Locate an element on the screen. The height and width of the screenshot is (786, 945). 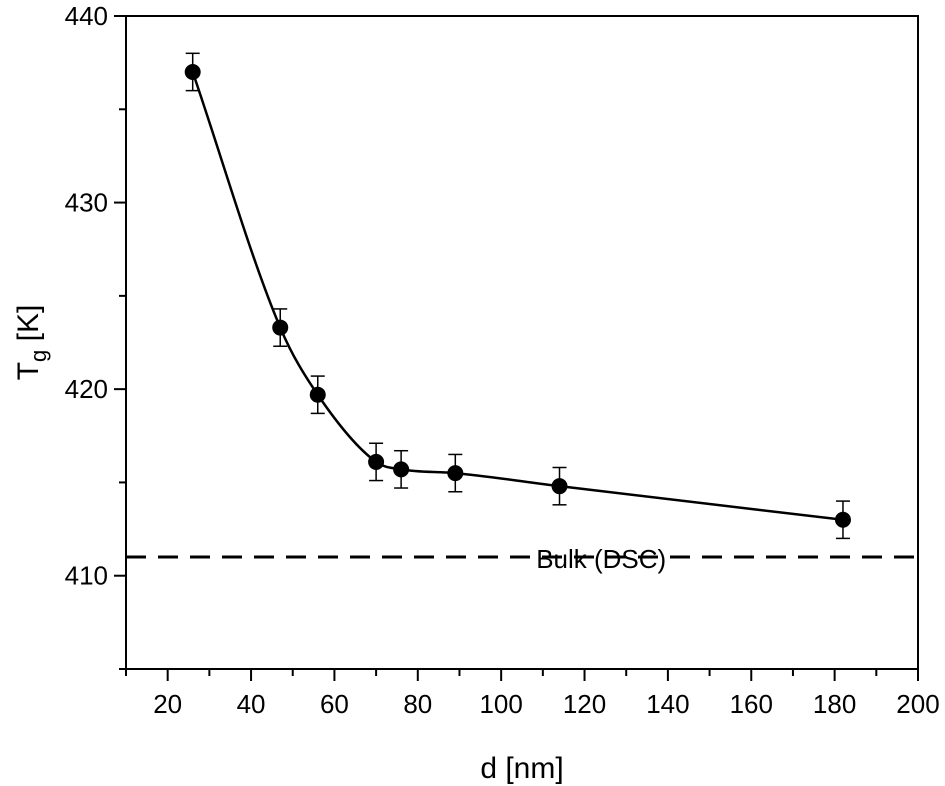
x-tick-label: 20 is located at coordinates (167, 704).